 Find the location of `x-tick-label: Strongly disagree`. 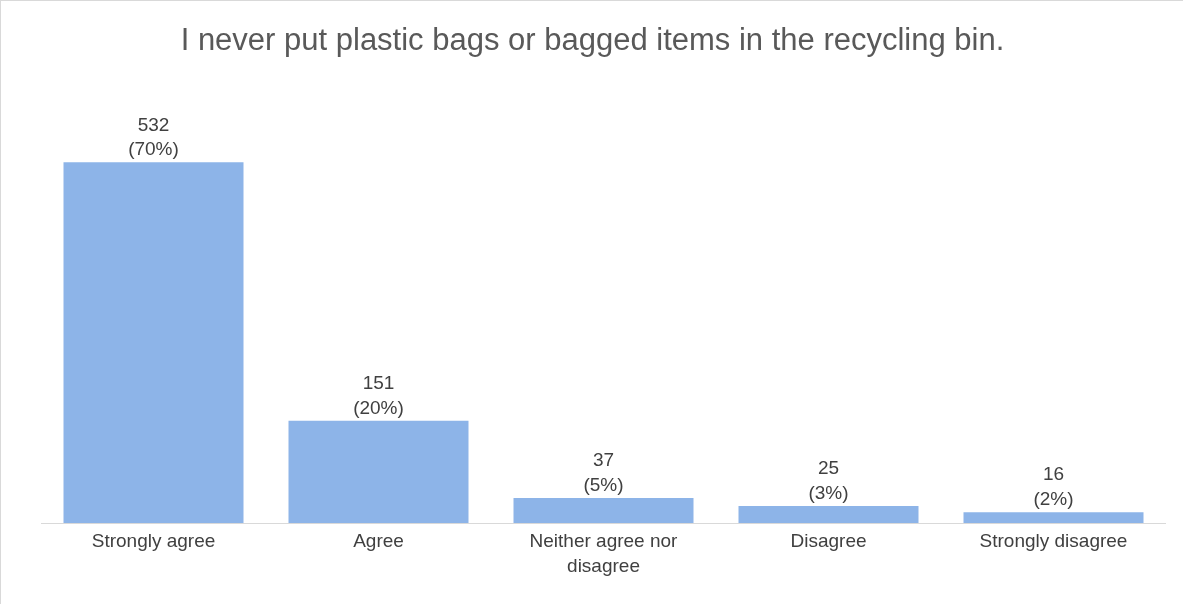

x-tick-label: Strongly disagree is located at coordinates (1053, 540).